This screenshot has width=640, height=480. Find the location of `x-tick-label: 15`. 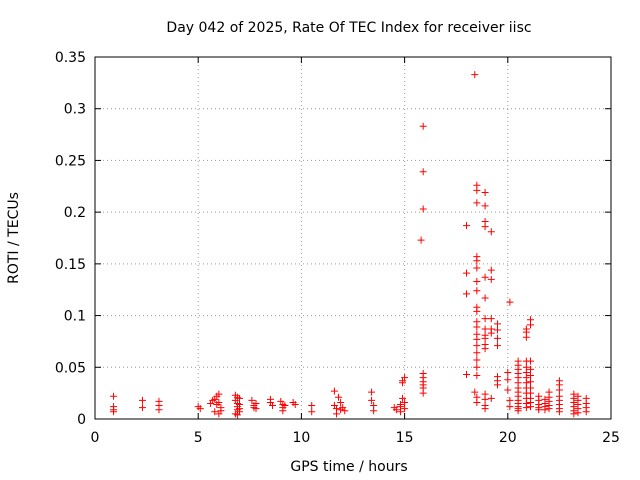

x-tick-label: 15 is located at coordinates (405, 438).